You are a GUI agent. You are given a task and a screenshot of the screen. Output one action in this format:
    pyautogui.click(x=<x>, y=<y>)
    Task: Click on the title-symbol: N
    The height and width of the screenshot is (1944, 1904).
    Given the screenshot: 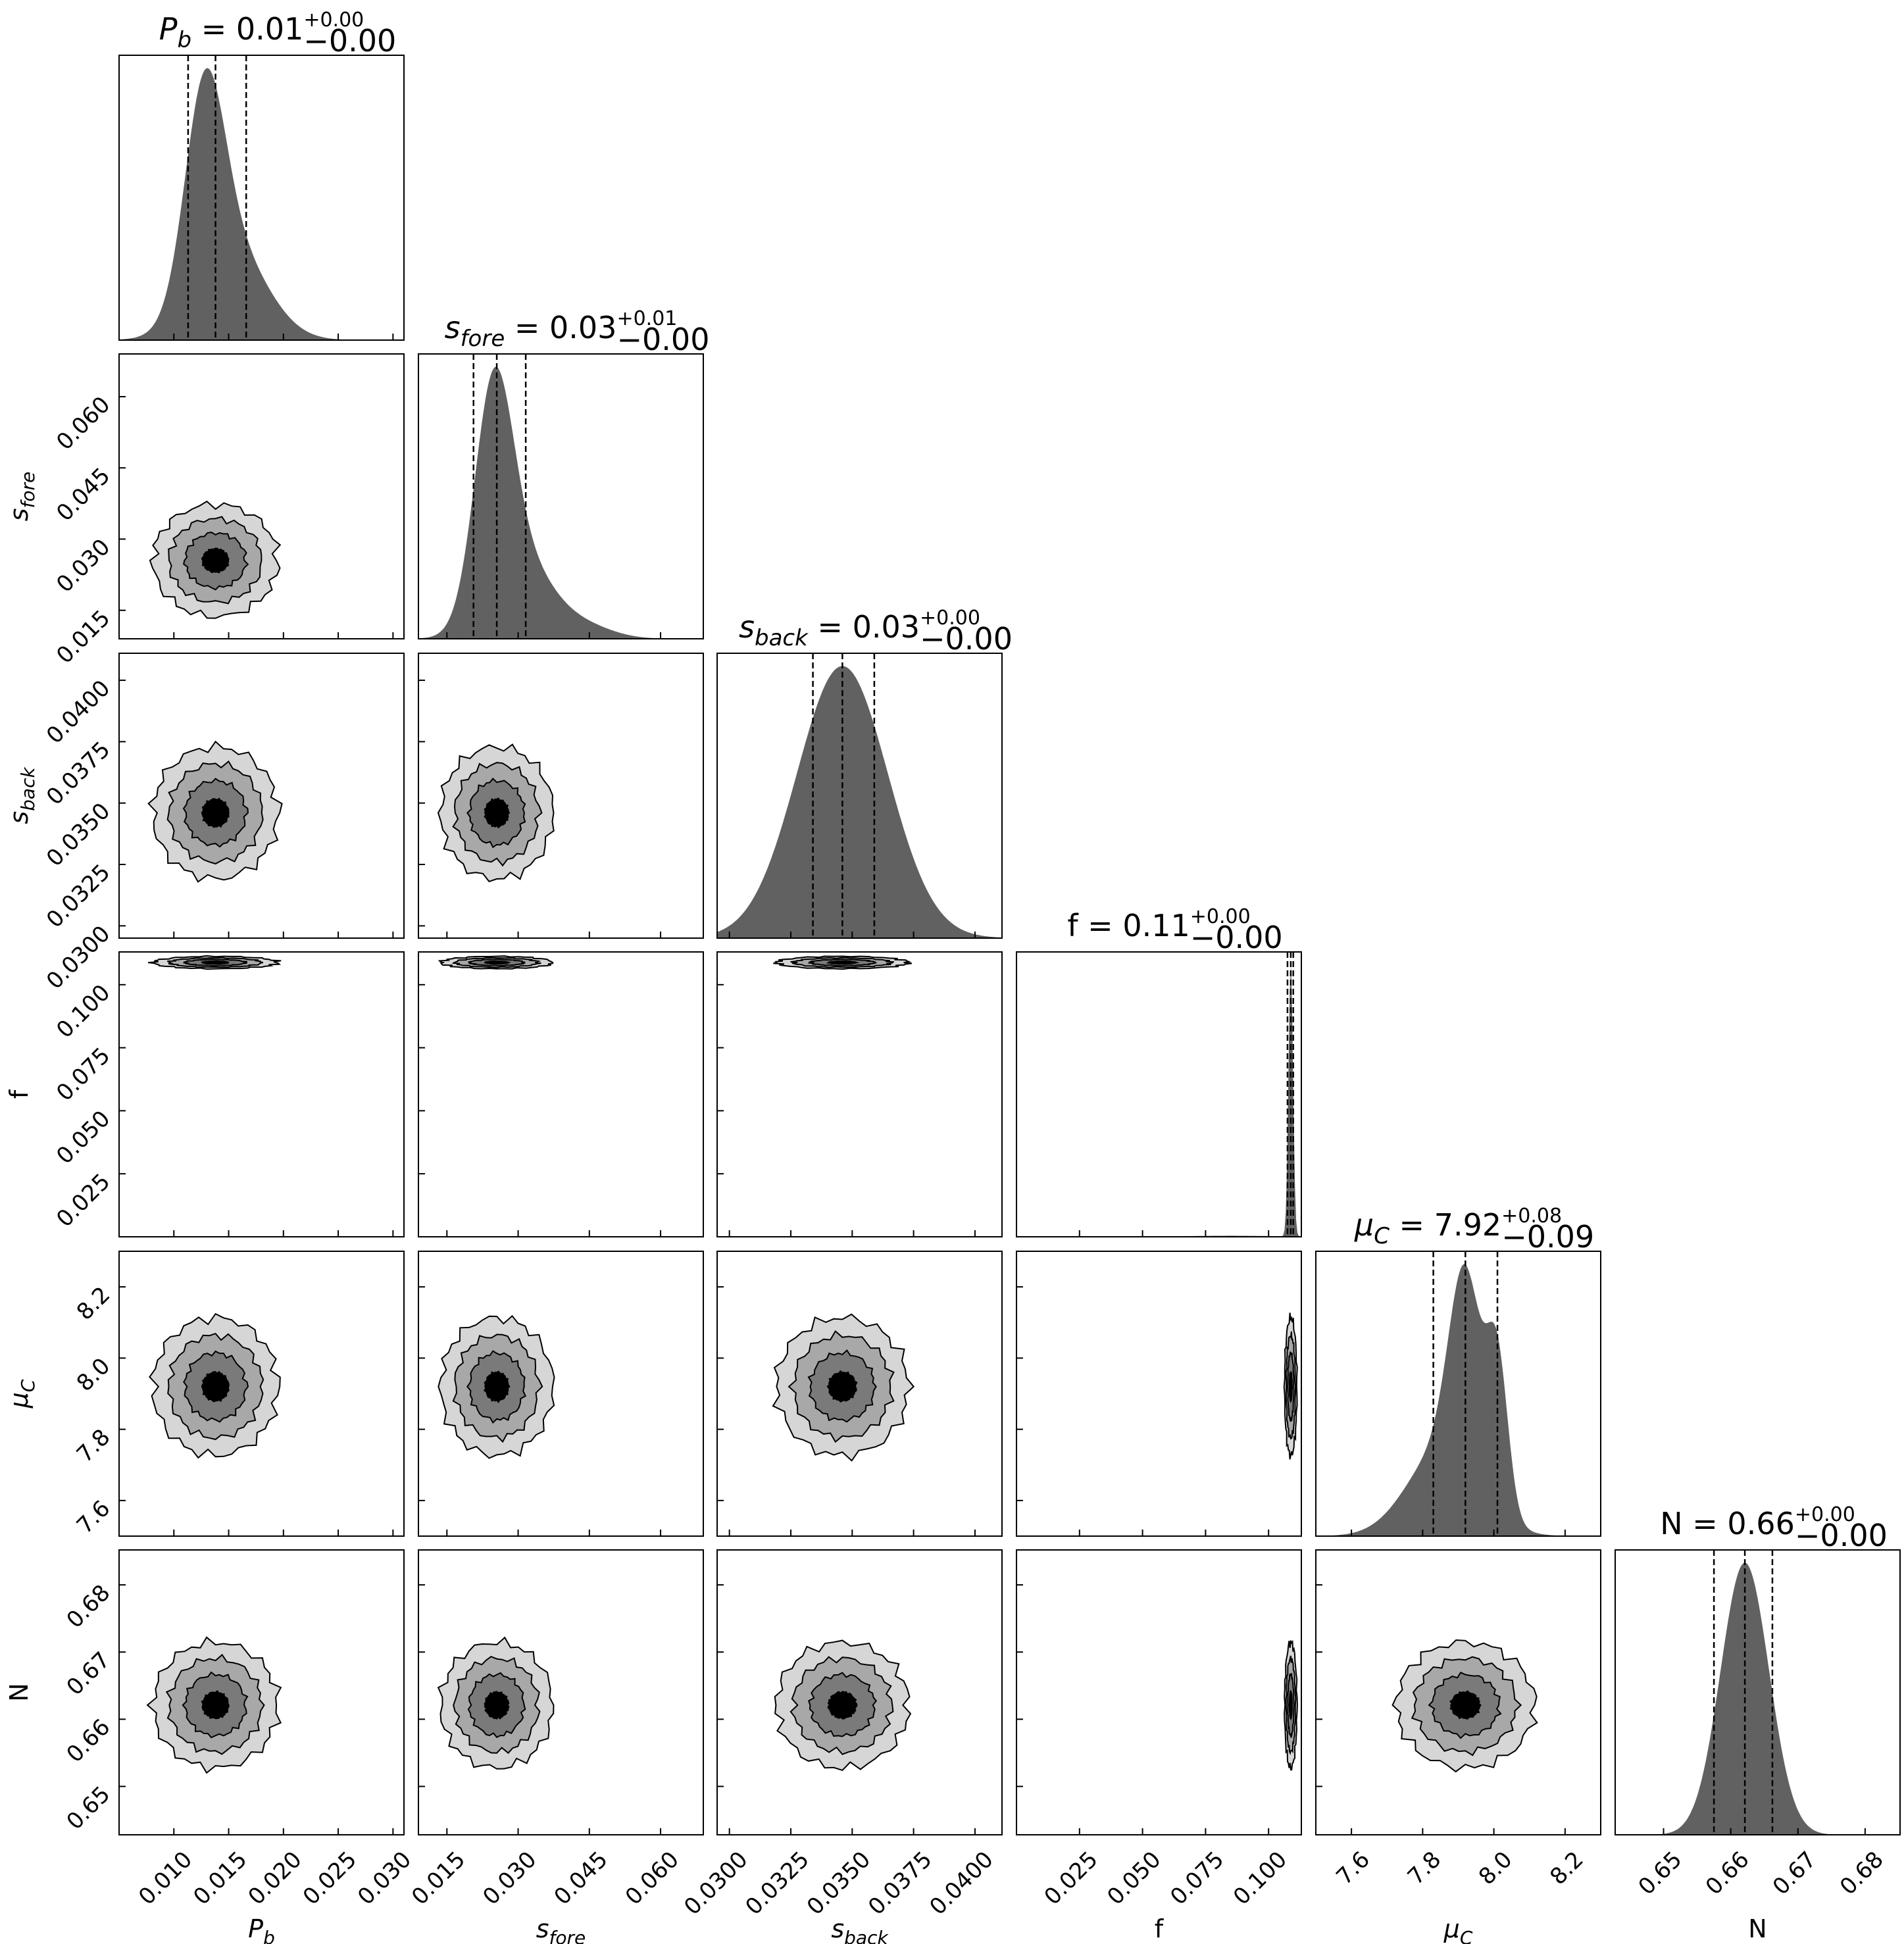 What is the action you would take?
    pyautogui.click(x=1671, y=1523)
    